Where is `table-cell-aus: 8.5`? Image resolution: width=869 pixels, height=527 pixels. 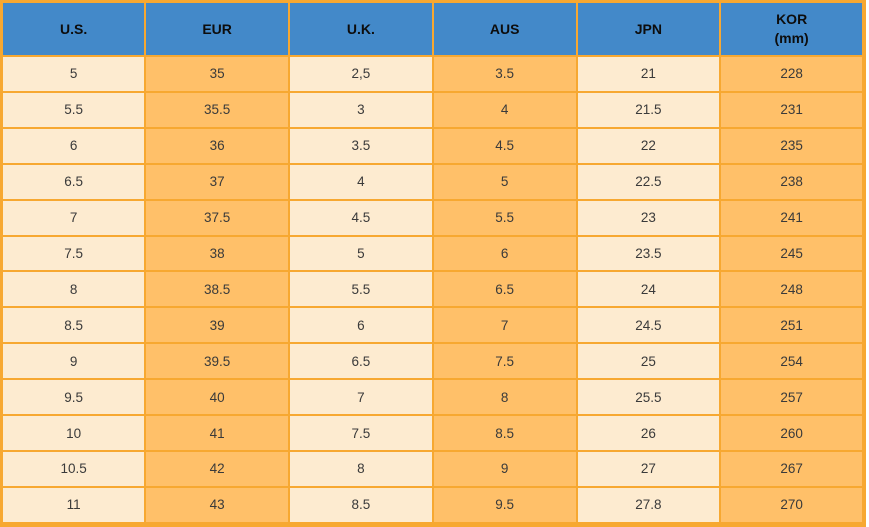
table-cell-aus: 8.5 is located at coordinates (504, 433).